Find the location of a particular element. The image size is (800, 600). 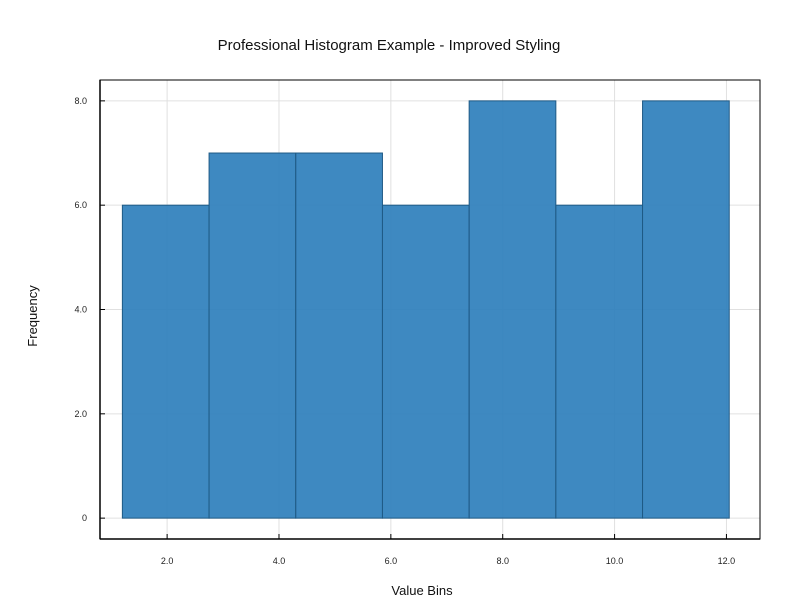

y-tick-label-4: 8.0 is located at coordinates (80, 101).